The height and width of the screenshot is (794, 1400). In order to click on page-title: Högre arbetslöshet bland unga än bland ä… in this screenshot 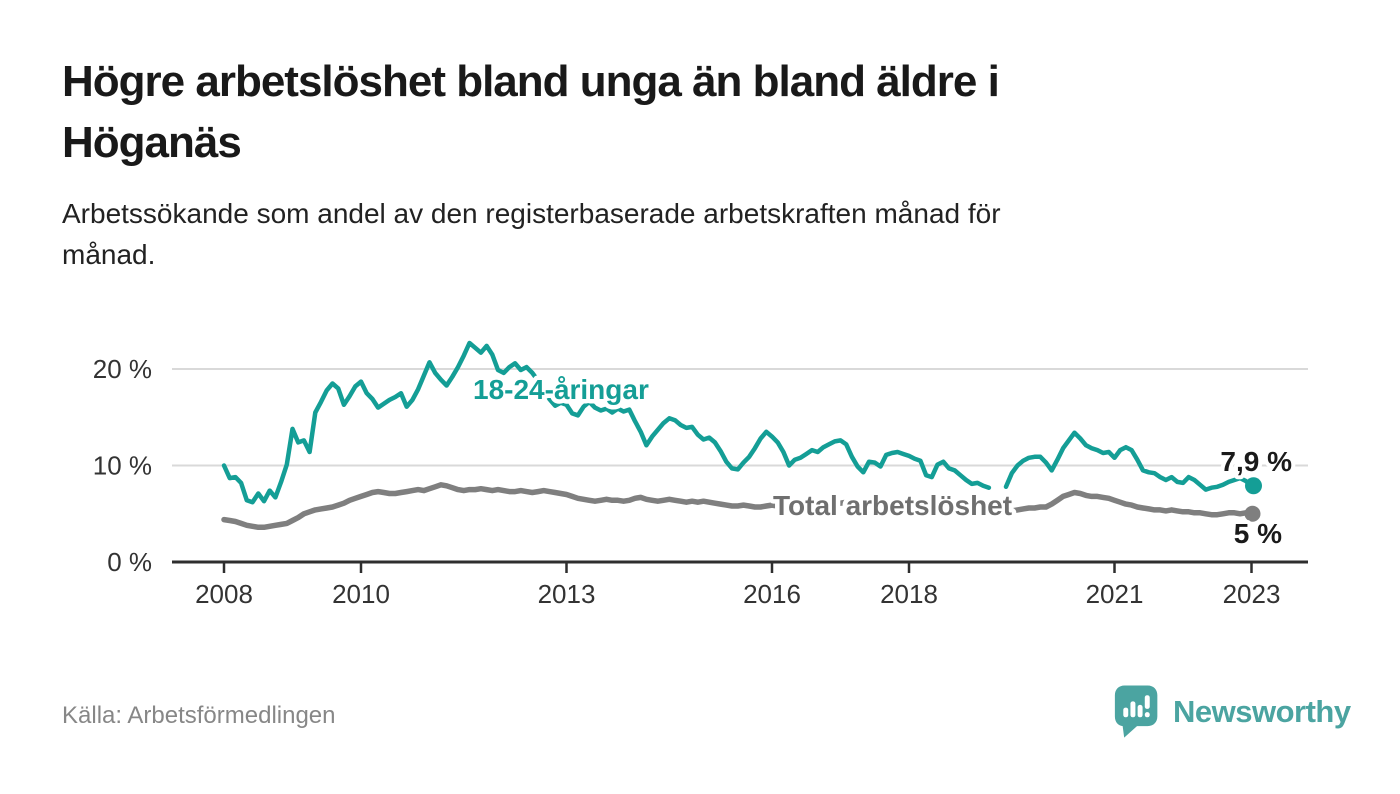, I will do `click(682, 112)`.